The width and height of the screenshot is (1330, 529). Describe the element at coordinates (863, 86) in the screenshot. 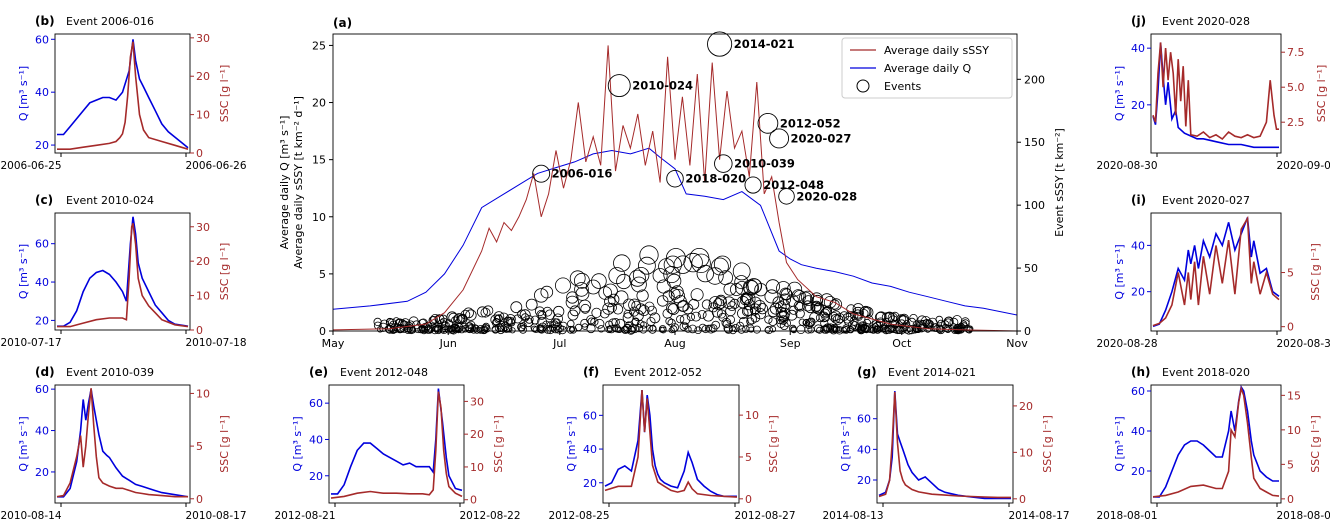

I see `legend-swatch-events` at that location.